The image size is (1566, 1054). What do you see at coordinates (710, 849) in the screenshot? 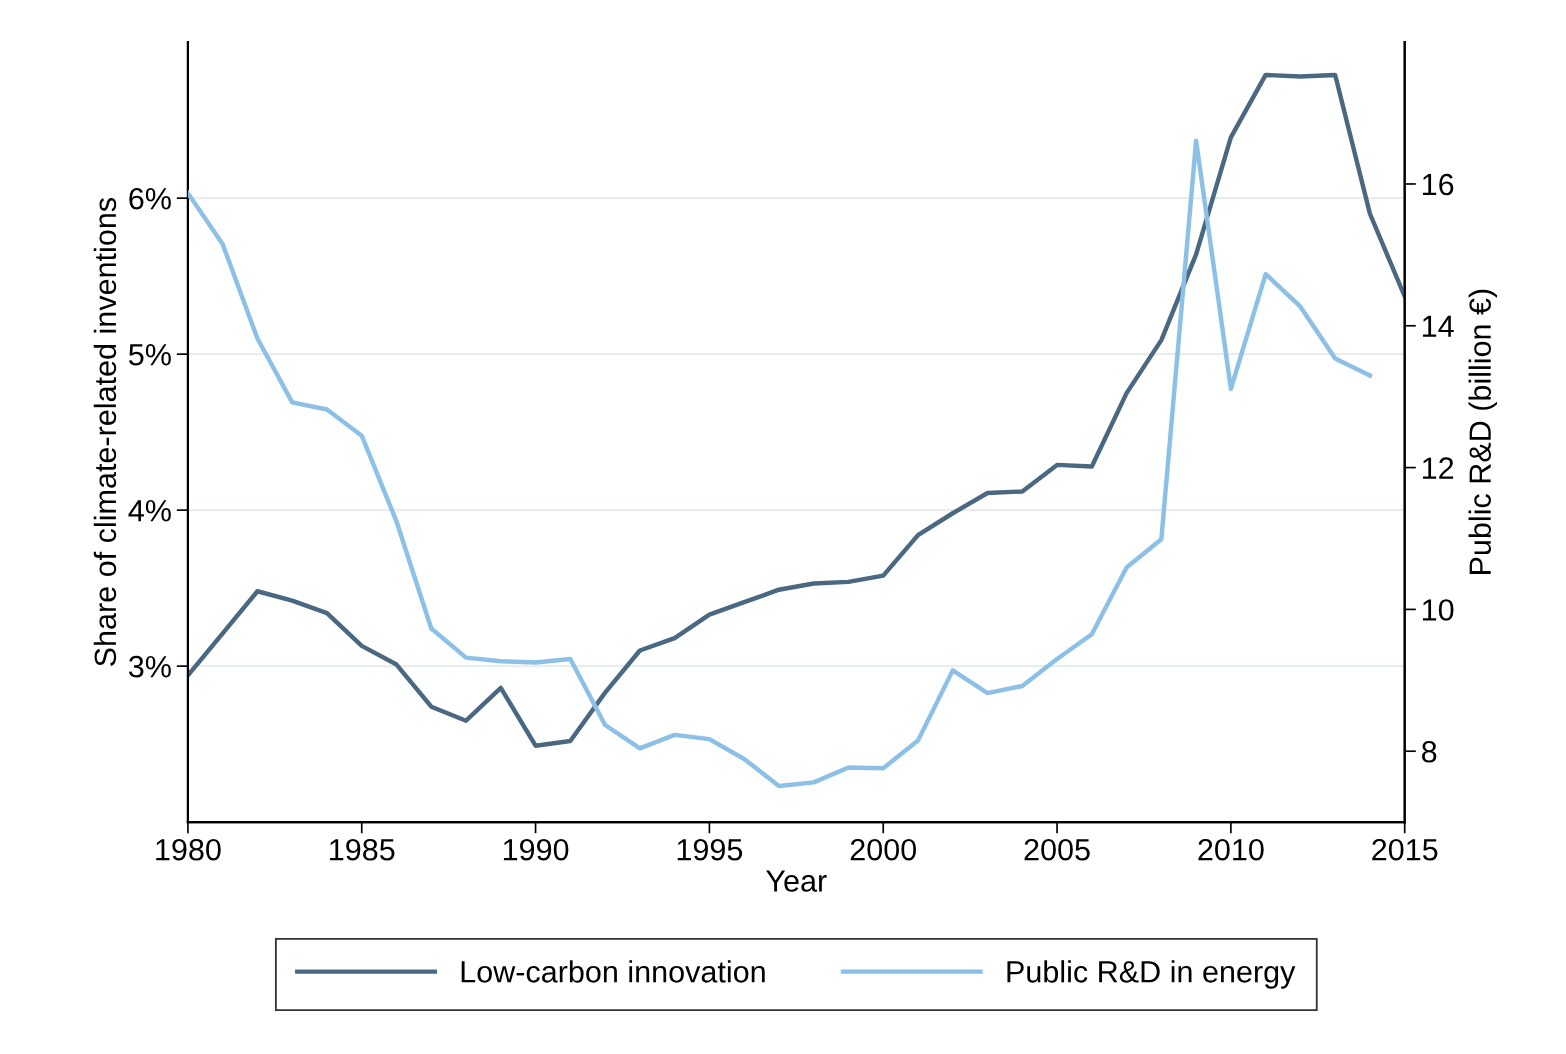
I see `x-tick-label: 1995` at bounding box center [710, 849].